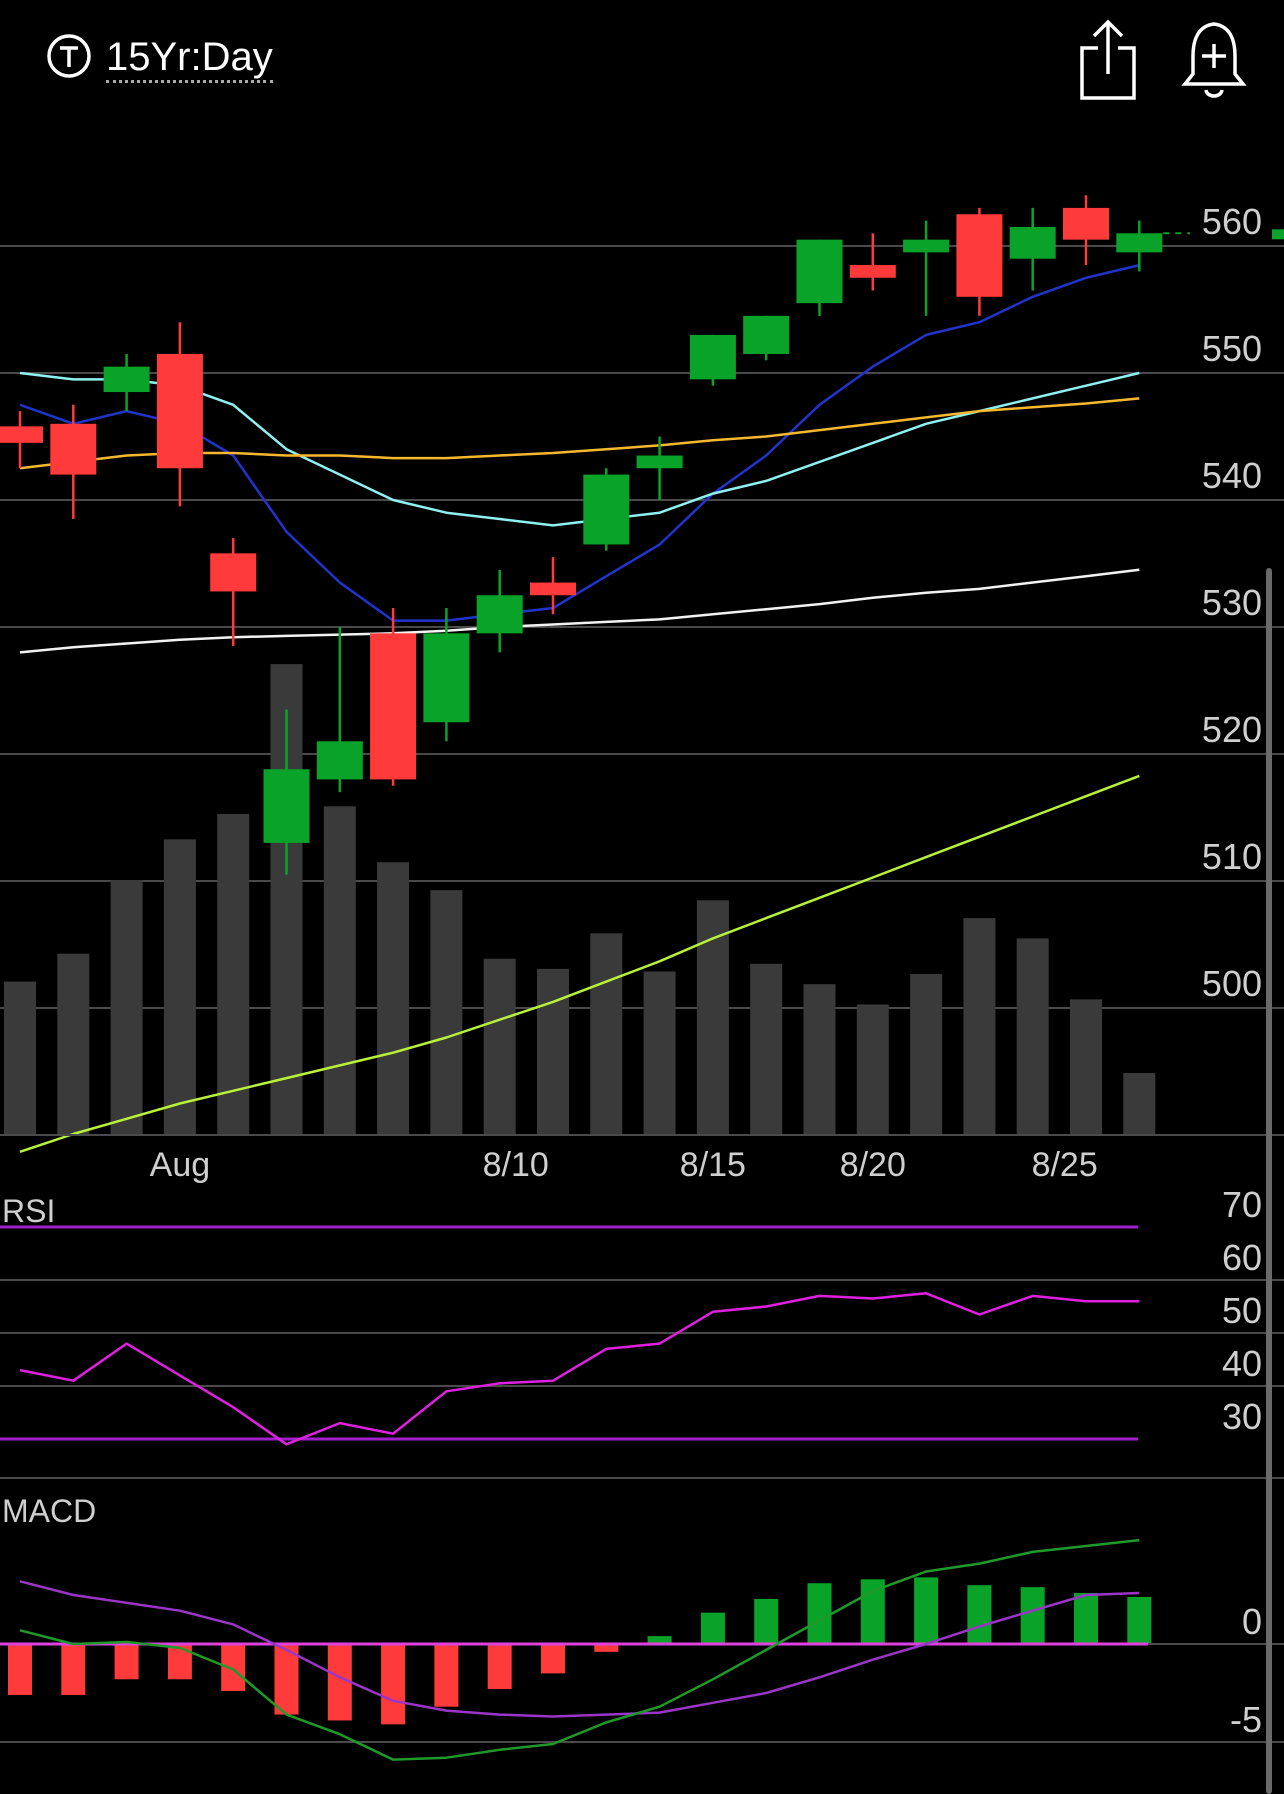 Image resolution: width=1284 pixels, height=1794 pixels. What do you see at coordinates (579, 1369) in the screenshot?
I see `rsi-line` at bounding box center [579, 1369].